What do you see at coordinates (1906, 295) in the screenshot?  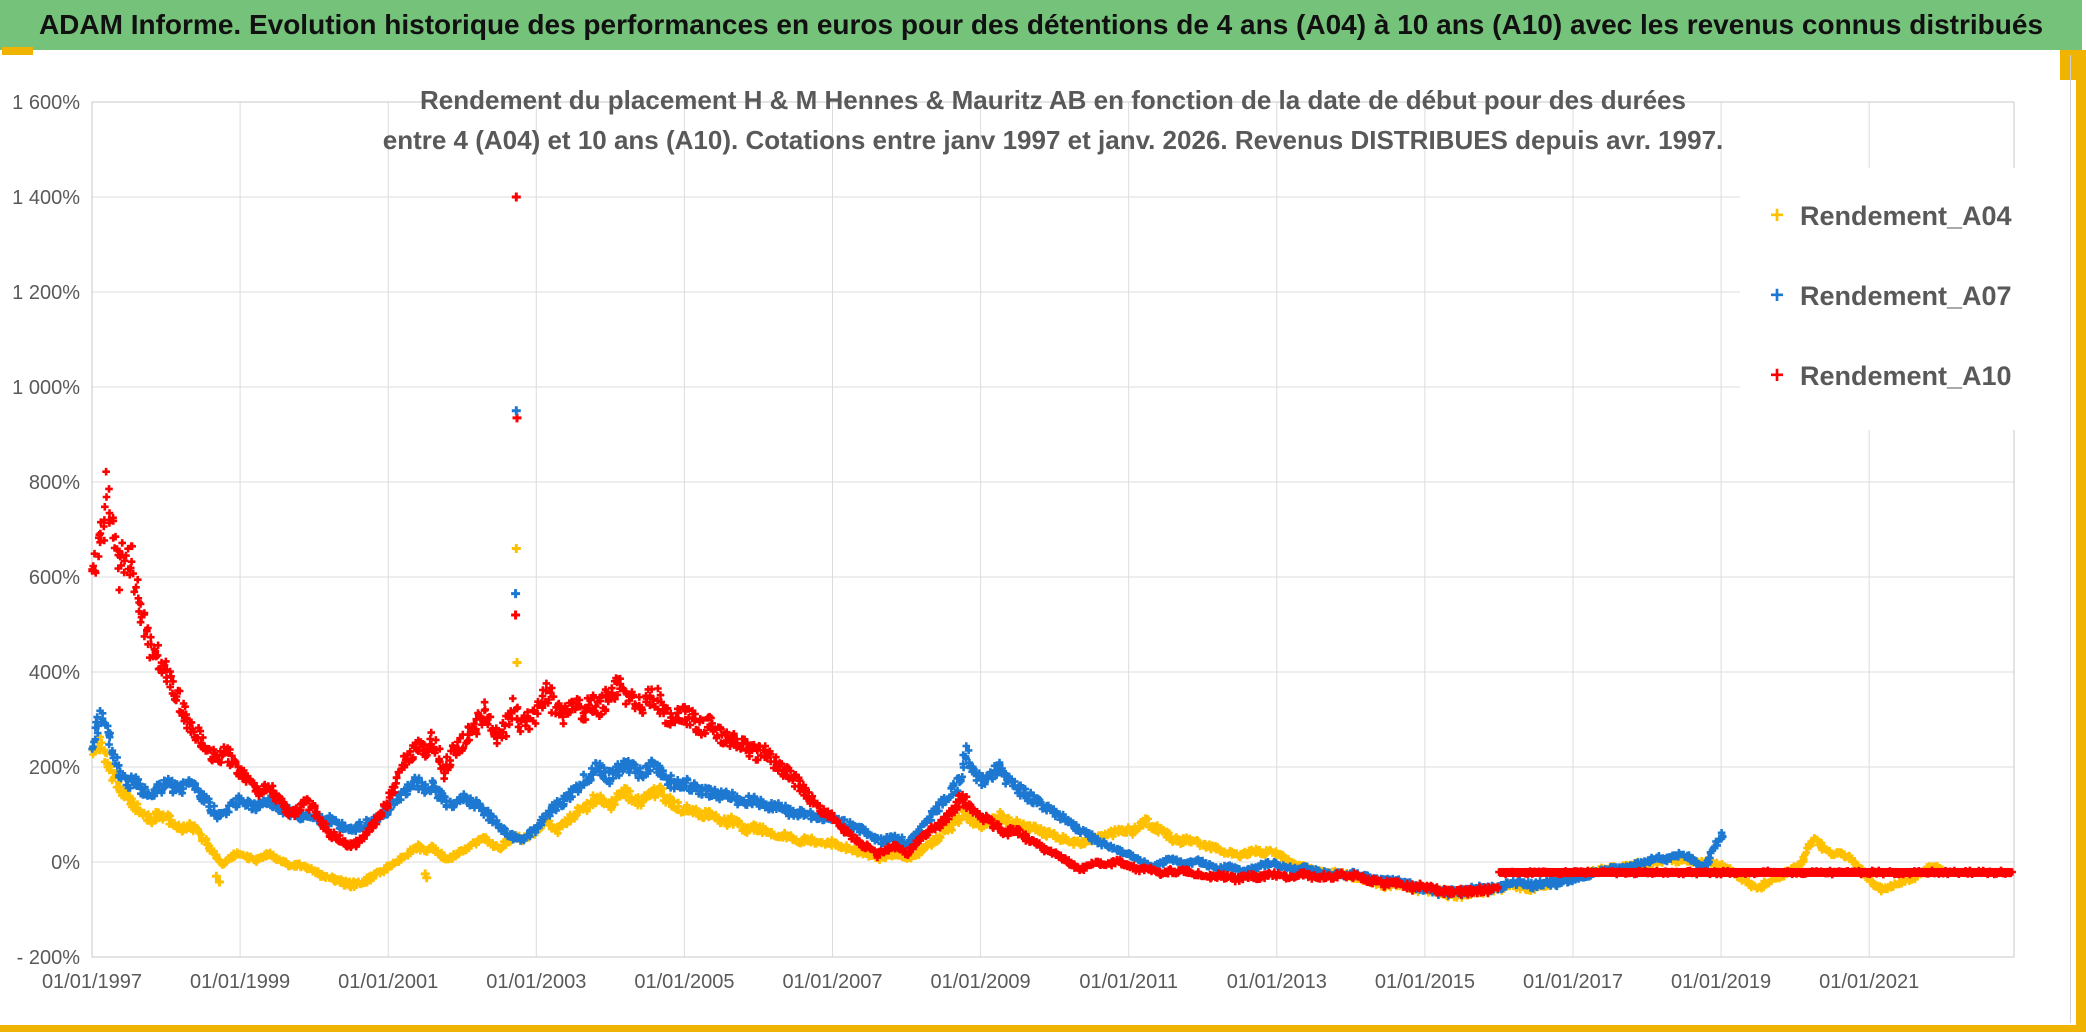 I see `legend-label: Rendement_A07` at bounding box center [1906, 295].